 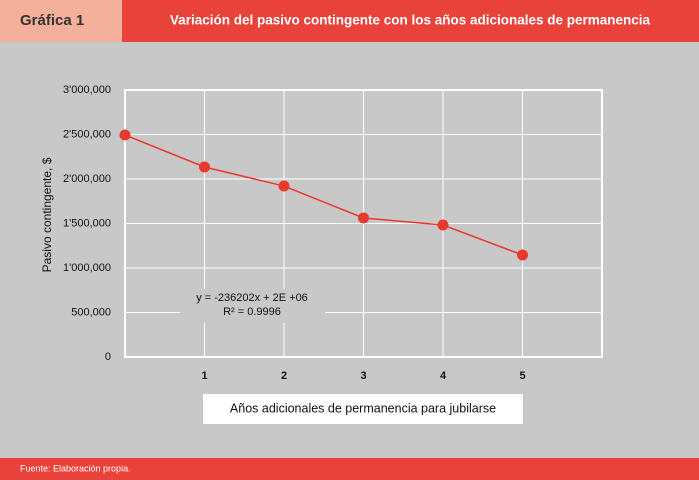 I want to click on title-box, so click(x=410, y=21).